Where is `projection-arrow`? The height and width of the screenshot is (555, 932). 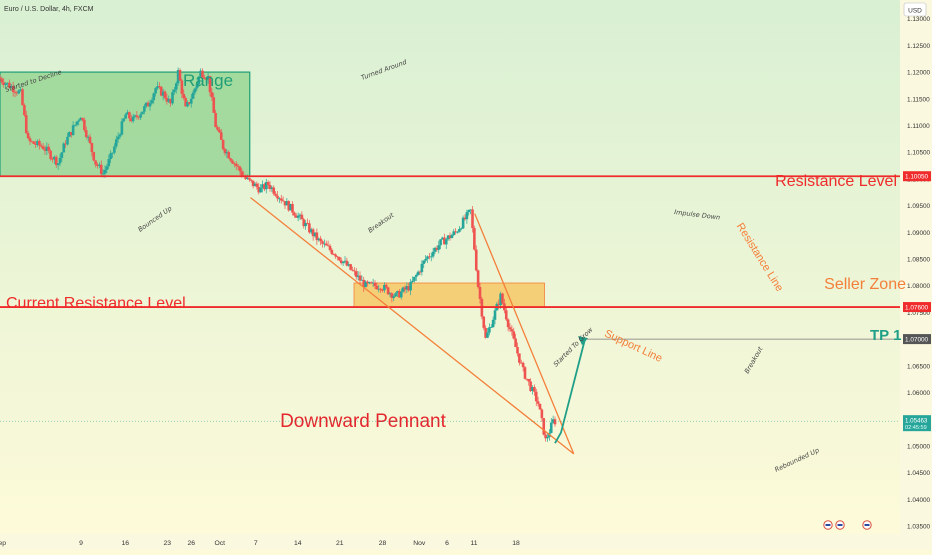
projection-arrow is located at coordinates (570, 391).